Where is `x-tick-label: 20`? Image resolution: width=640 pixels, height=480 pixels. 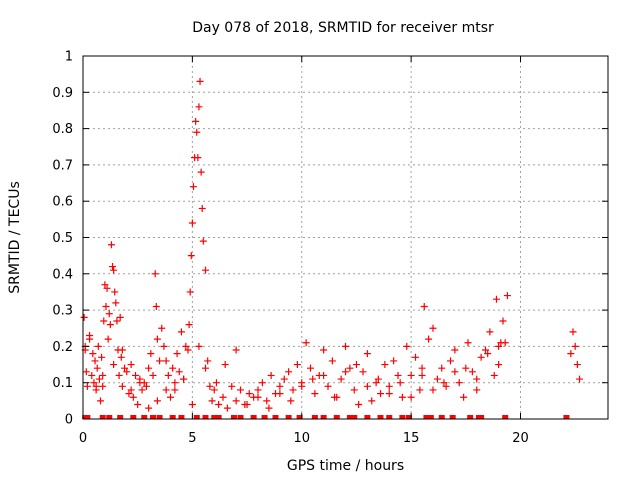 x-tick-label: 20 is located at coordinates (520, 438).